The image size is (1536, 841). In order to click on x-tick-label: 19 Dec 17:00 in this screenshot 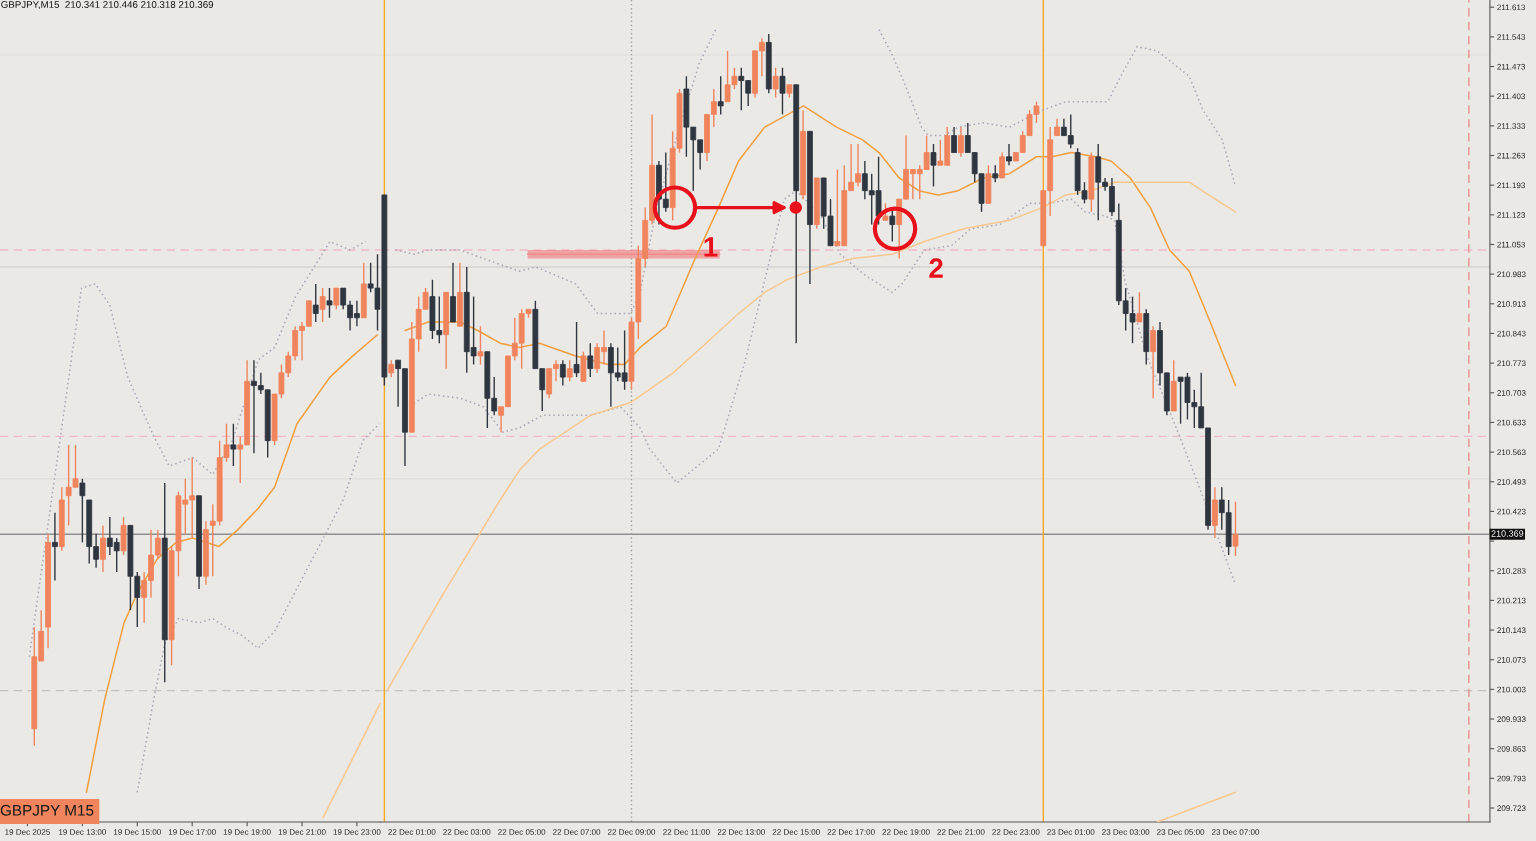, I will do `click(192, 832)`.